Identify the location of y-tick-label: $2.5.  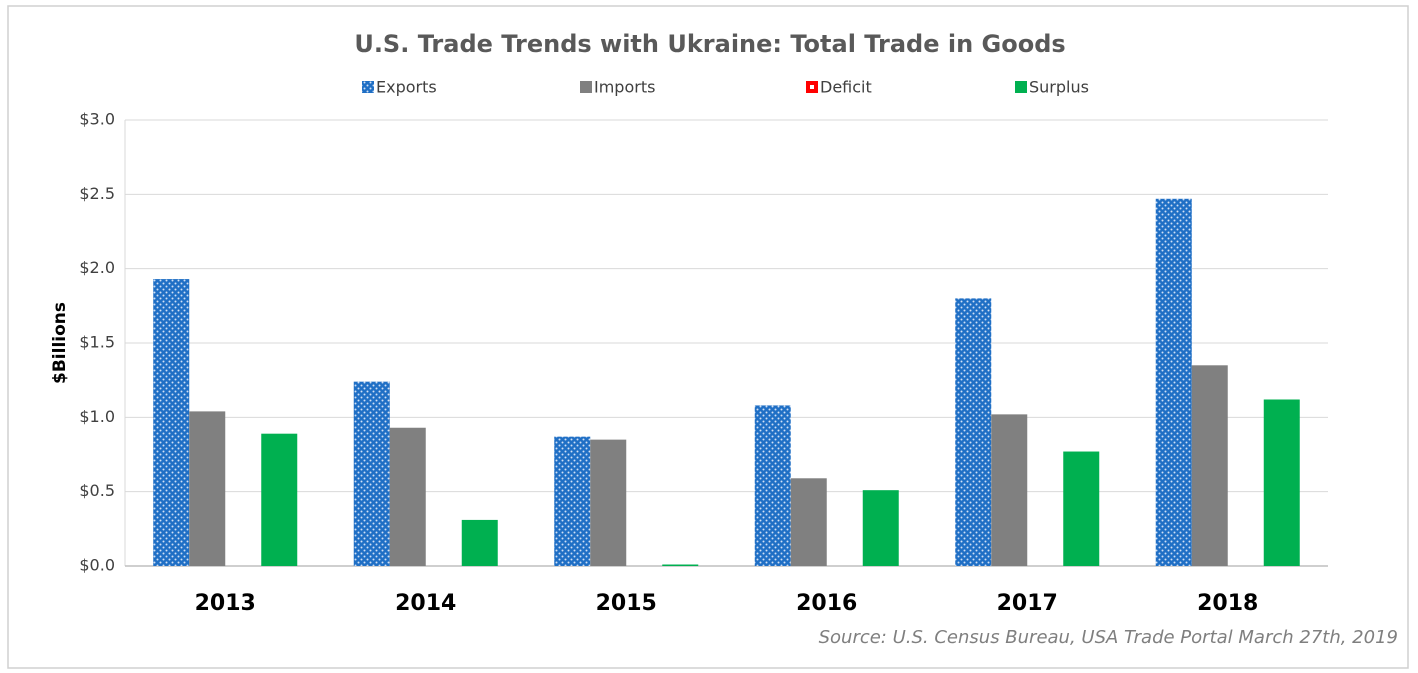
(97, 193).